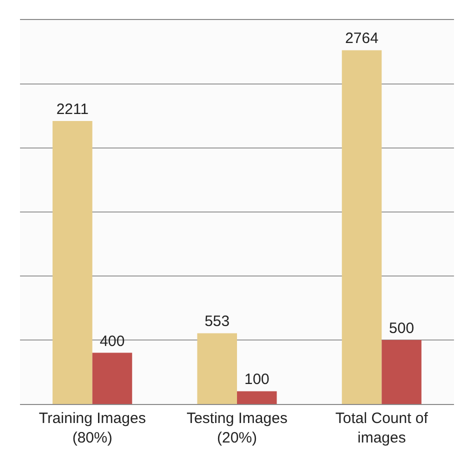 This screenshot has width=474, height=474. I want to click on data-label: 2764, so click(361, 39).